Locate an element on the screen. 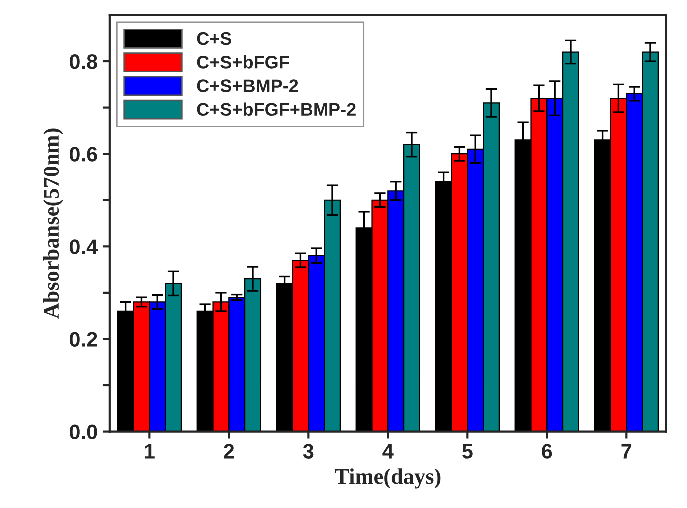 The image size is (687, 508). legend-label: C+S+bFGF+BMP-2 is located at coordinates (276, 109).